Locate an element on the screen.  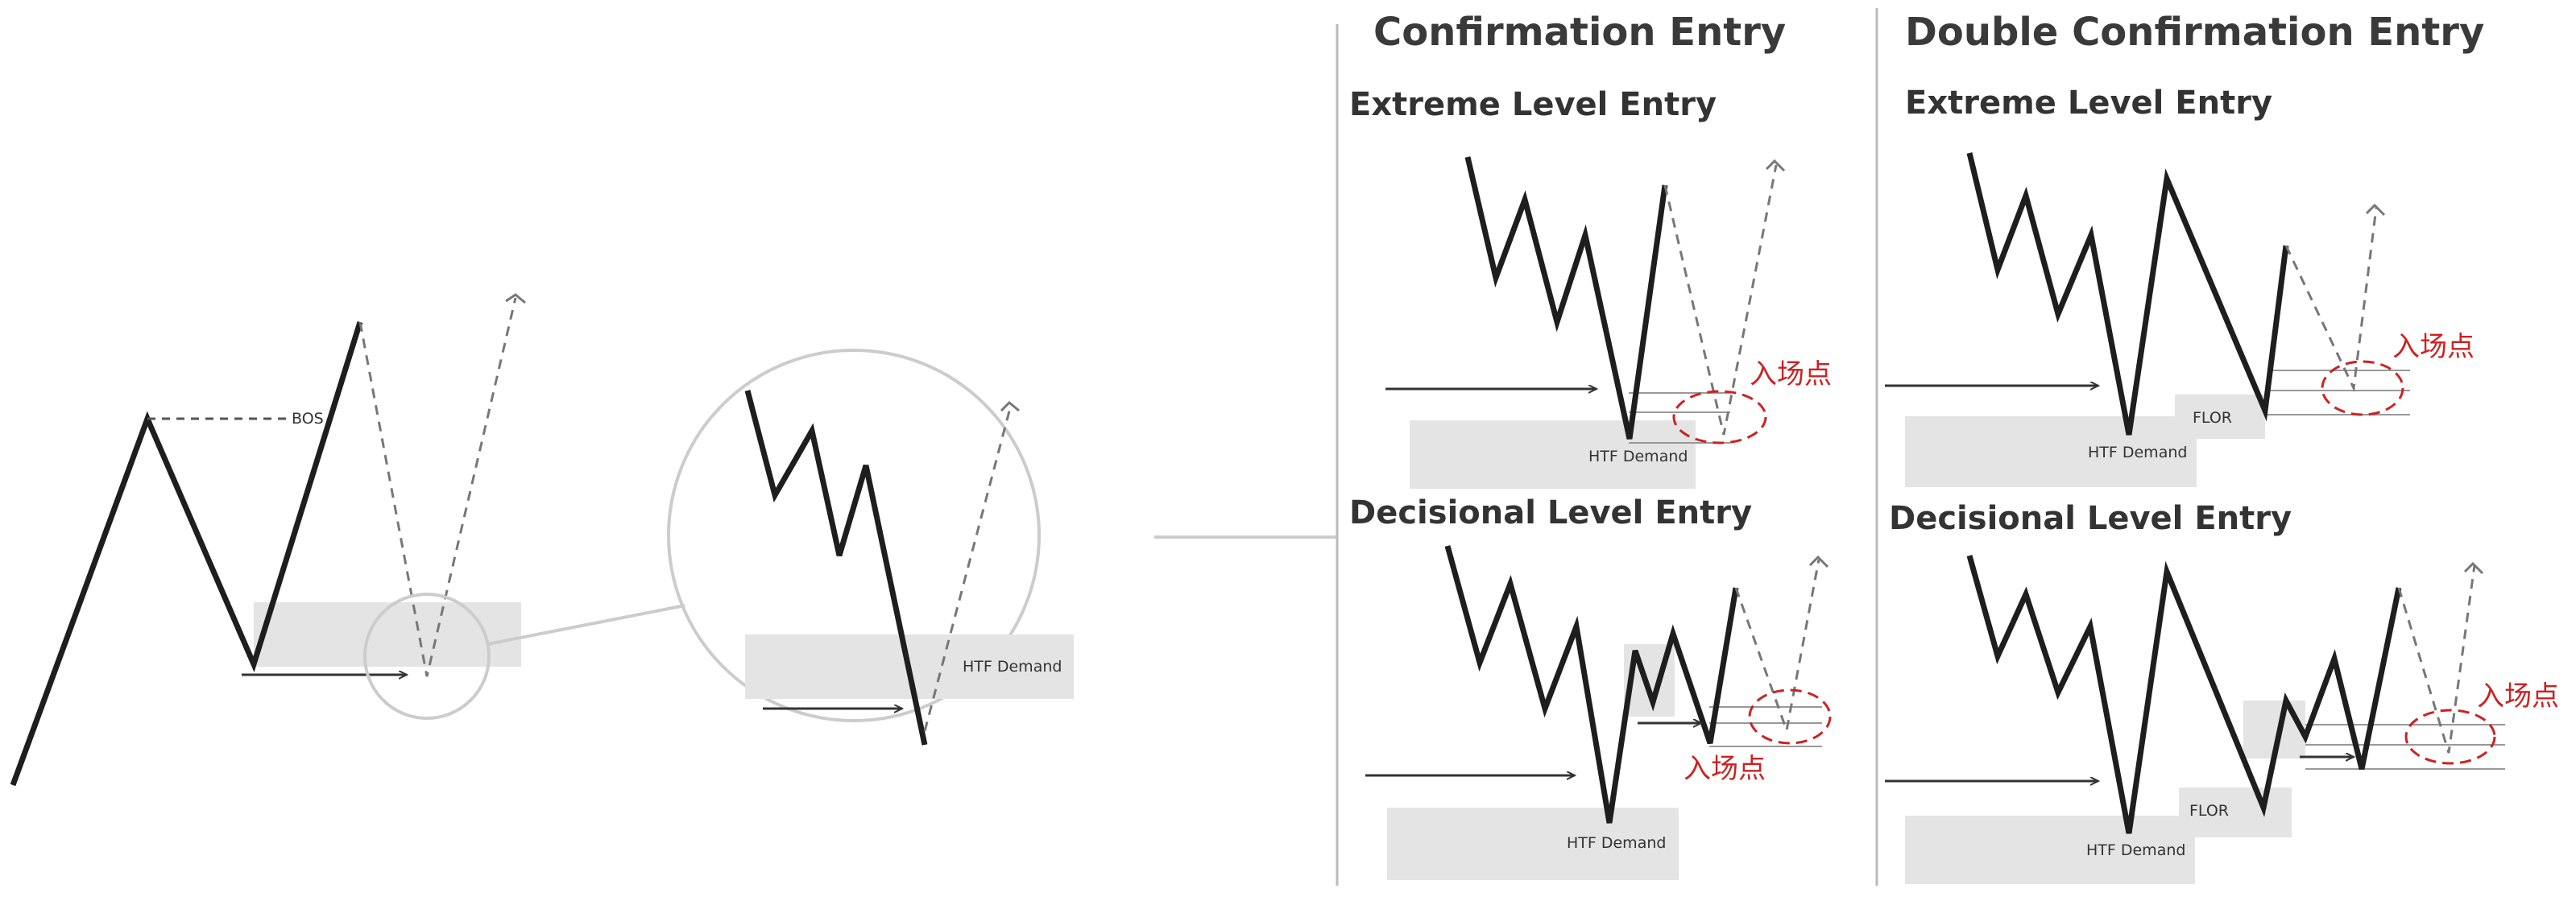
overview-demand-zone is located at coordinates (387, 634).